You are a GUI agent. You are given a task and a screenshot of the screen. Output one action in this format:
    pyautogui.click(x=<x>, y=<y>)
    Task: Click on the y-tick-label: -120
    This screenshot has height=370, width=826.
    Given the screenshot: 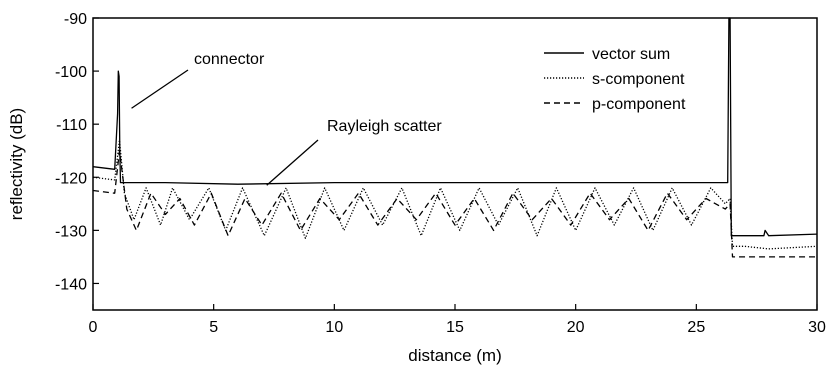 What is the action you would take?
    pyautogui.click(x=71, y=178)
    